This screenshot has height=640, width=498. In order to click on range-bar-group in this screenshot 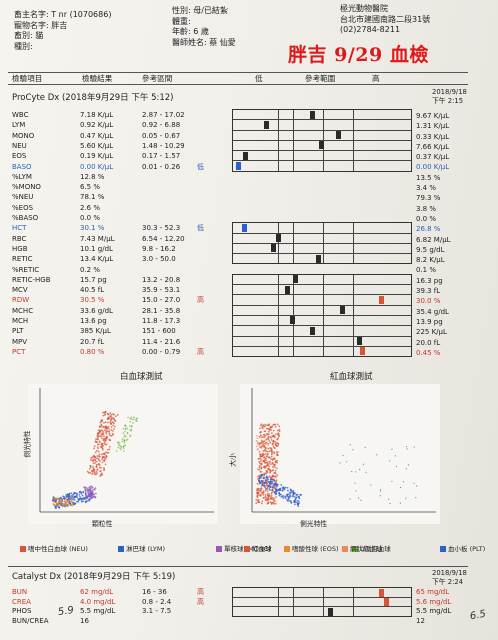, I will do `click(322, 315)`.